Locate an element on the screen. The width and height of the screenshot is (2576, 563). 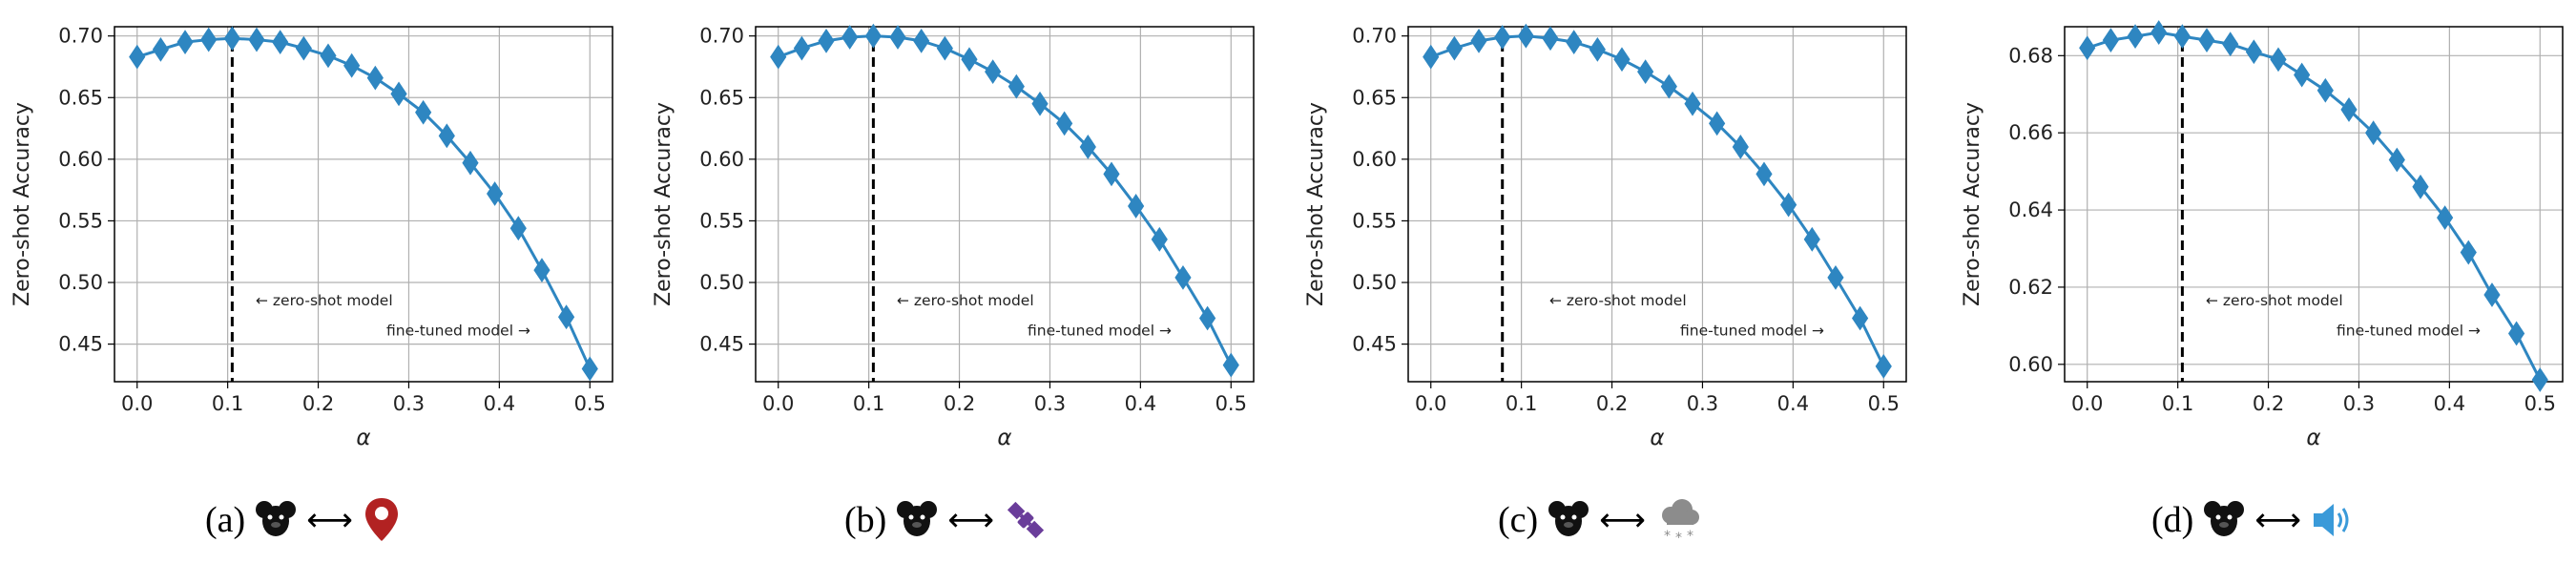
caption-d-label: (d) is located at coordinates (2172, 520).